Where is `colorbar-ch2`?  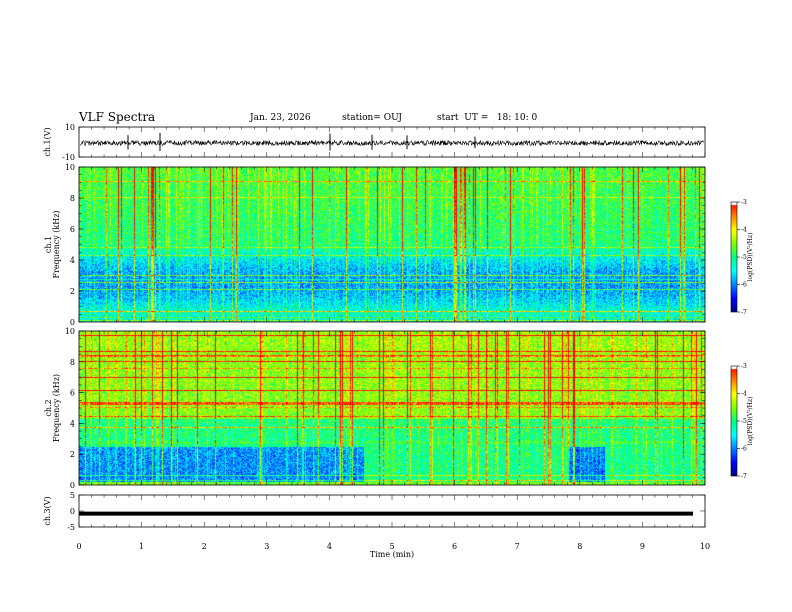
colorbar-ch2 is located at coordinates (734, 421).